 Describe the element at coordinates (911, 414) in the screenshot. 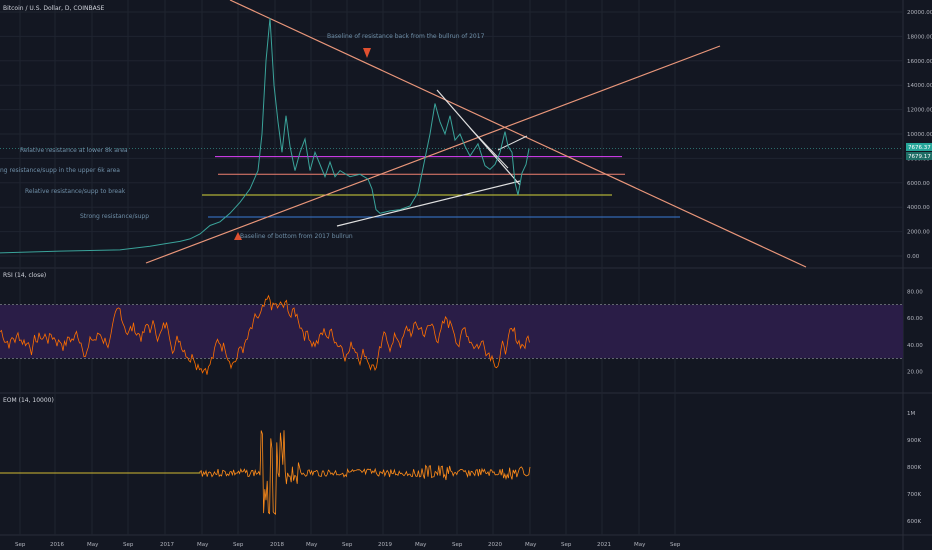

I see `eom-tick-label: 1M` at that location.